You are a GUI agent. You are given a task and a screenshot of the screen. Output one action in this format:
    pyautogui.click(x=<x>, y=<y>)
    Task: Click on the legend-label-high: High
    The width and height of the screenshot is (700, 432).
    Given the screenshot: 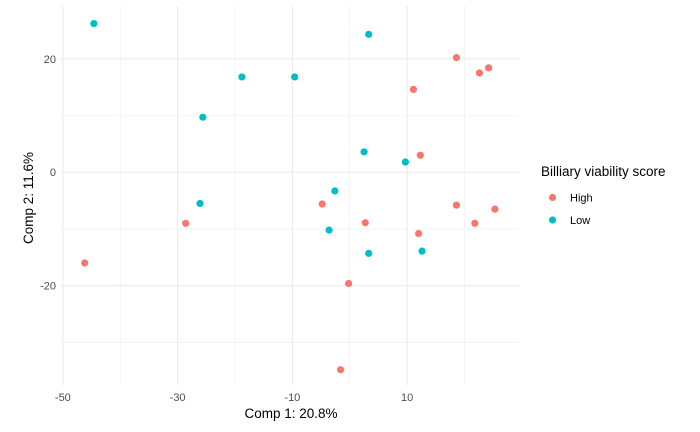 What is the action you would take?
    pyautogui.click(x=581, y=199)
    